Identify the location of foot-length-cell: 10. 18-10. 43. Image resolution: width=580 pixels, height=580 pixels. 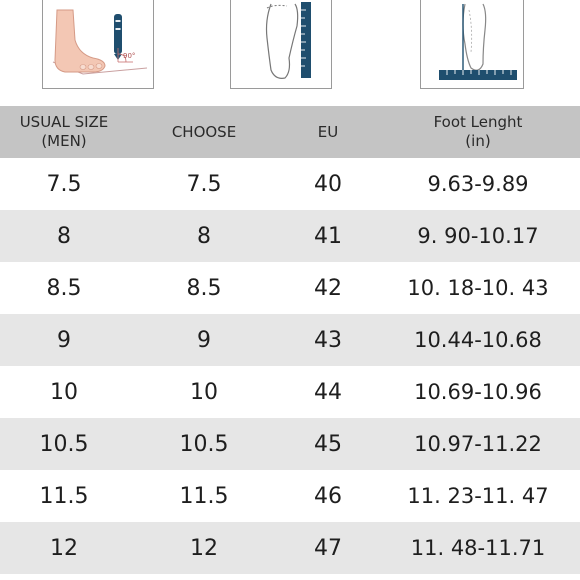
(478, 288).